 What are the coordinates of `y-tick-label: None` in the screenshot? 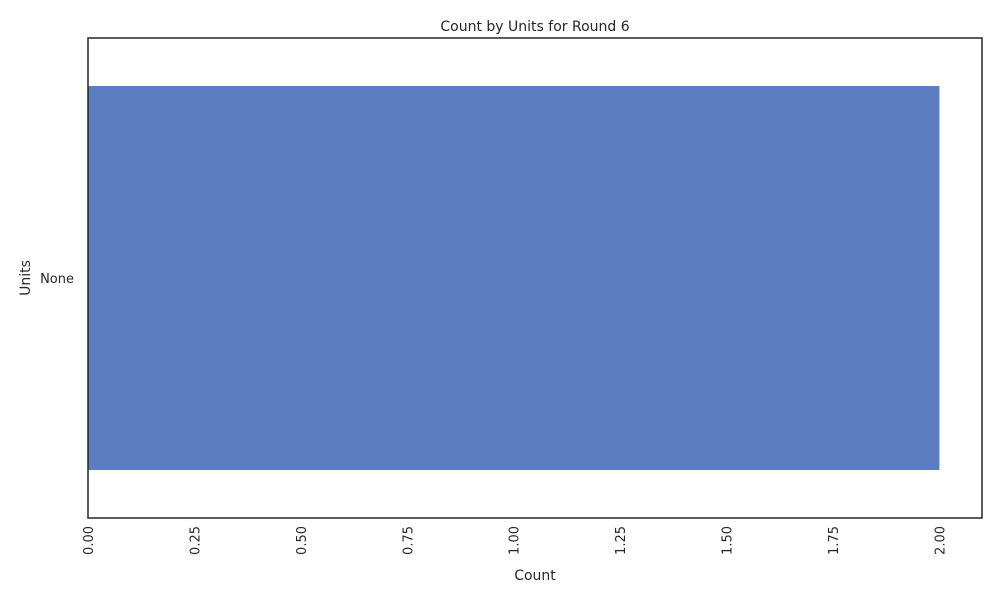 It's located at (57, 279).